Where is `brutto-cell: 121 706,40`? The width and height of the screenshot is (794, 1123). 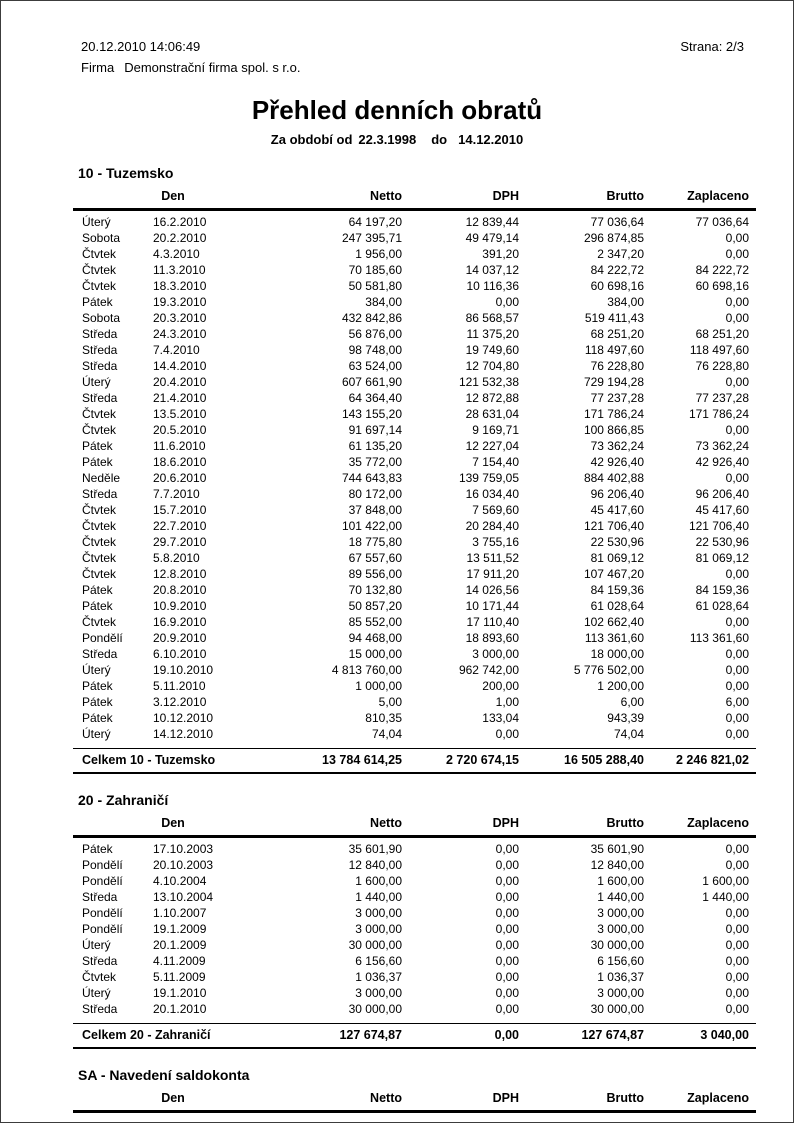
brutto-cell: 121 706,40 is located at coordinates (613, 526).